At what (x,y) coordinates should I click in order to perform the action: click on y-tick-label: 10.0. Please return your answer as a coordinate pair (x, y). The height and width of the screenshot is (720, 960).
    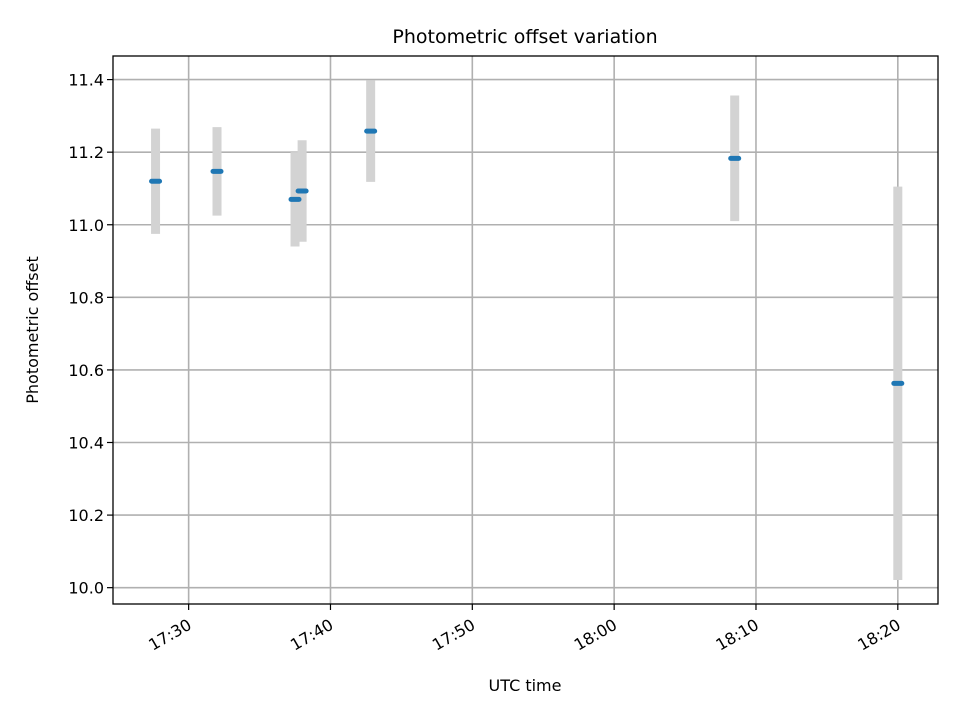
    Looking at the image, I should click on (86, 588).